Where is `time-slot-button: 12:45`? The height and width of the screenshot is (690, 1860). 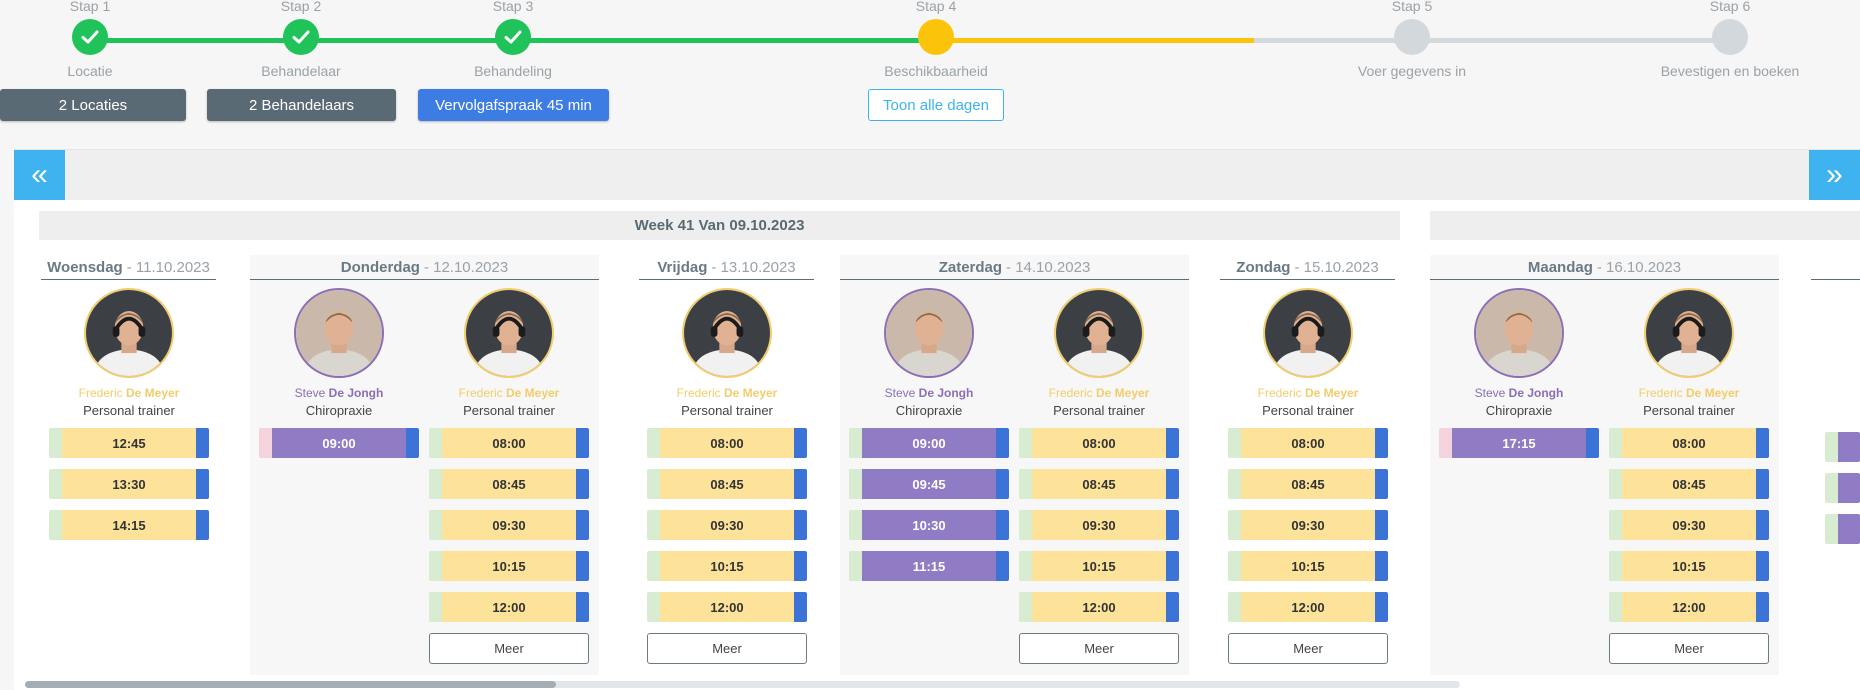 time-slot-button: 12:45 is located at coordinates (129, 443).